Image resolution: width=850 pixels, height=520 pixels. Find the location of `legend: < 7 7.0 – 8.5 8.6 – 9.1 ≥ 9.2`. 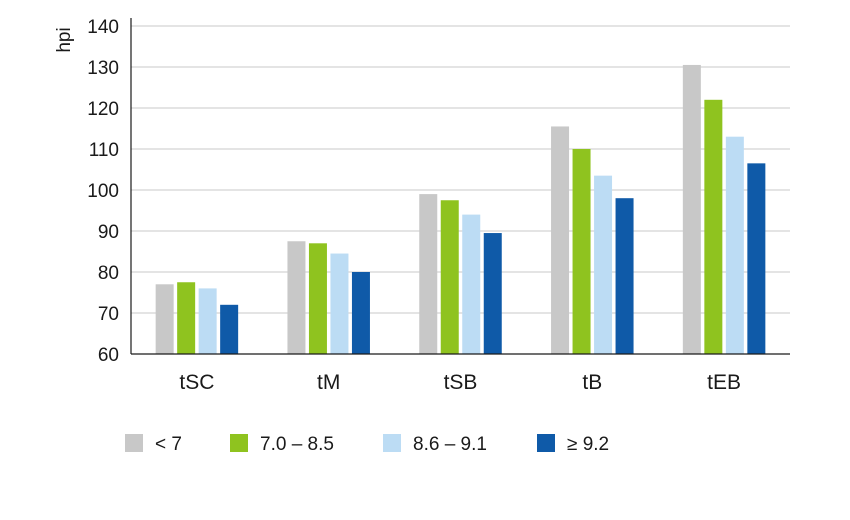

legend: < 7 7.0 – 8.5 8.6 – 9.1 ≥ 9.2 is located at coordinates (367, 444).